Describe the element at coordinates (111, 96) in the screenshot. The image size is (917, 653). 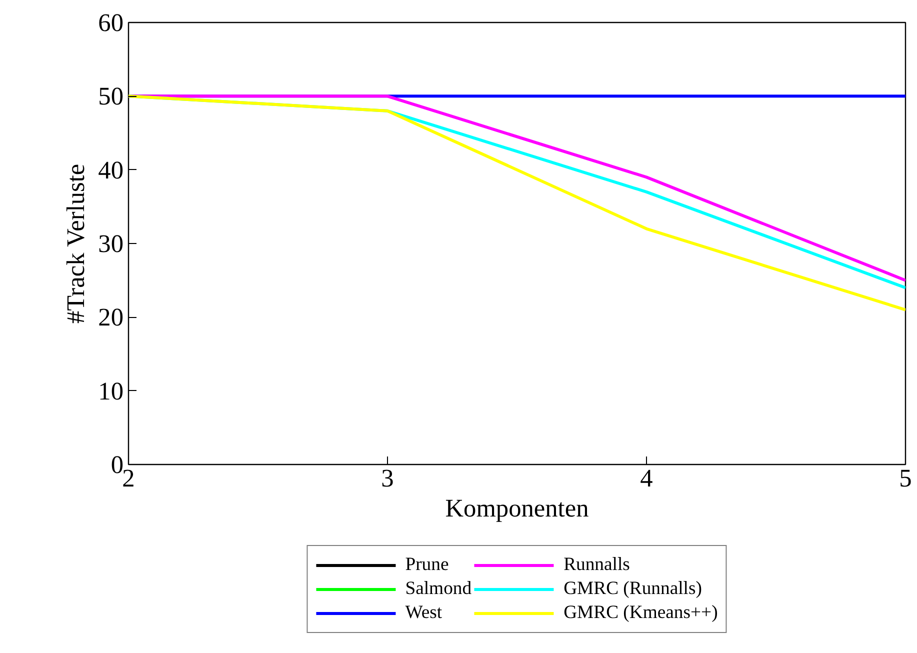
I see `y-tick-label: 50` at that location.